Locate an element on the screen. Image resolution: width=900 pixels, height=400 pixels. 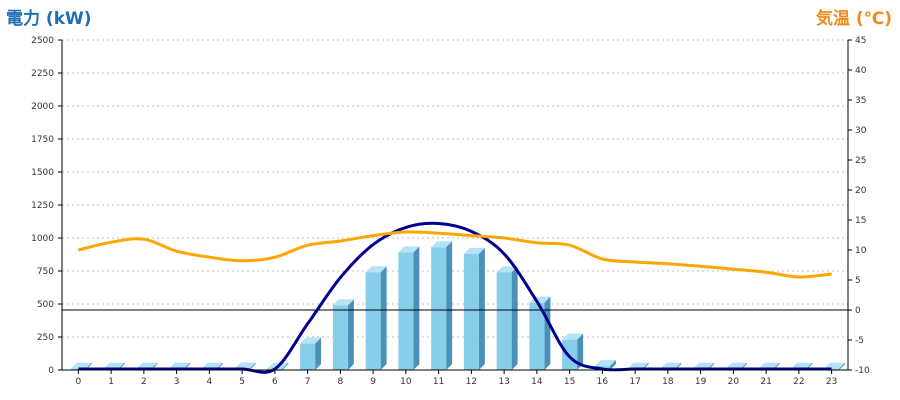
x-tick-label: 8 is located at coordinates (341, 382).